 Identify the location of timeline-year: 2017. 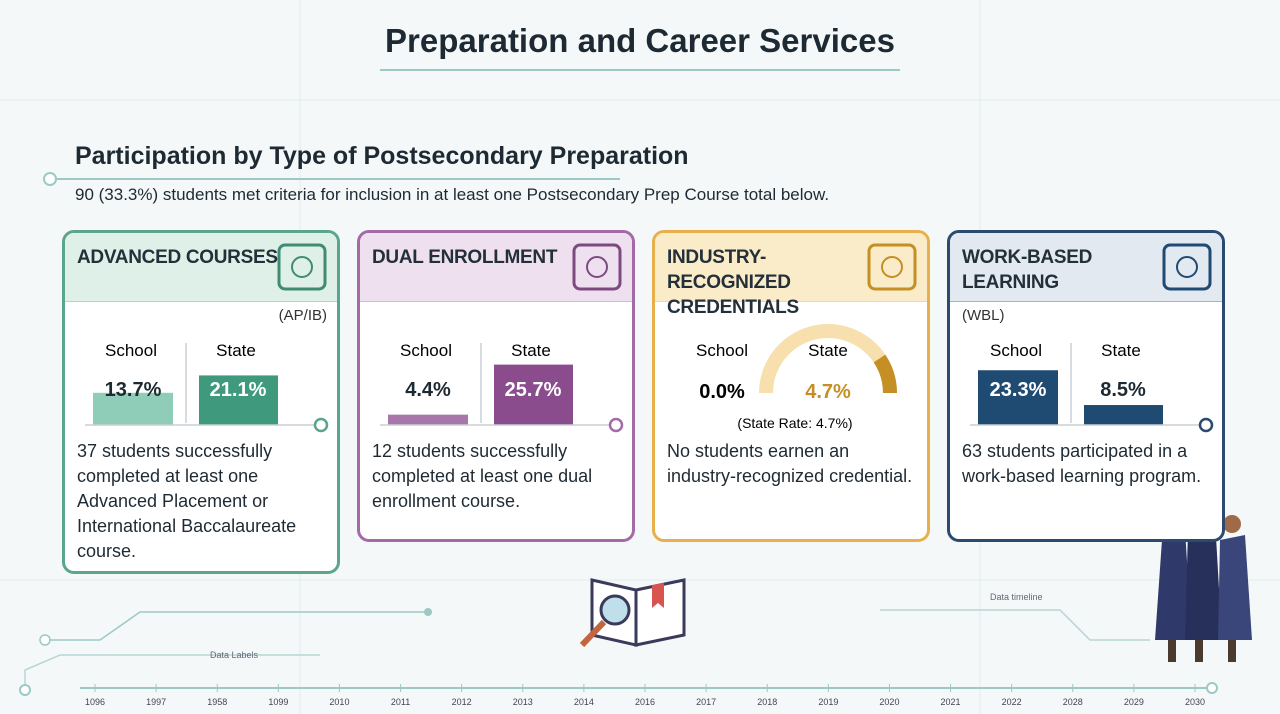
(706, 702).